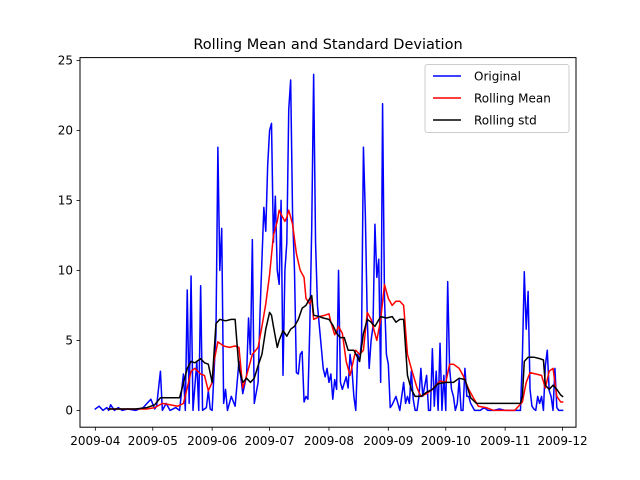 The width and height of the screenshot is (640, 480). What do you see at coordinates (69, 411) in the screenshot?
I see `y-tick-label: 0` at bounding box center [69, 411].